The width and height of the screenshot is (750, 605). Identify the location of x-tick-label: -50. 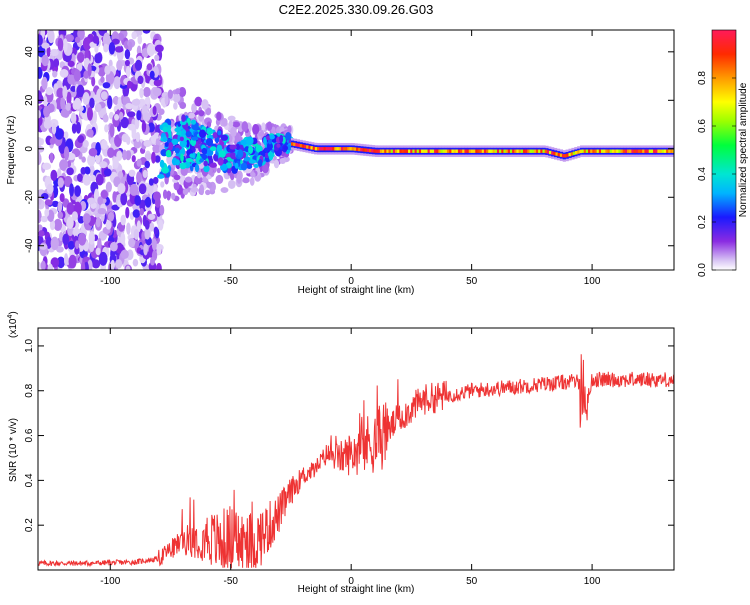
(231, 281).